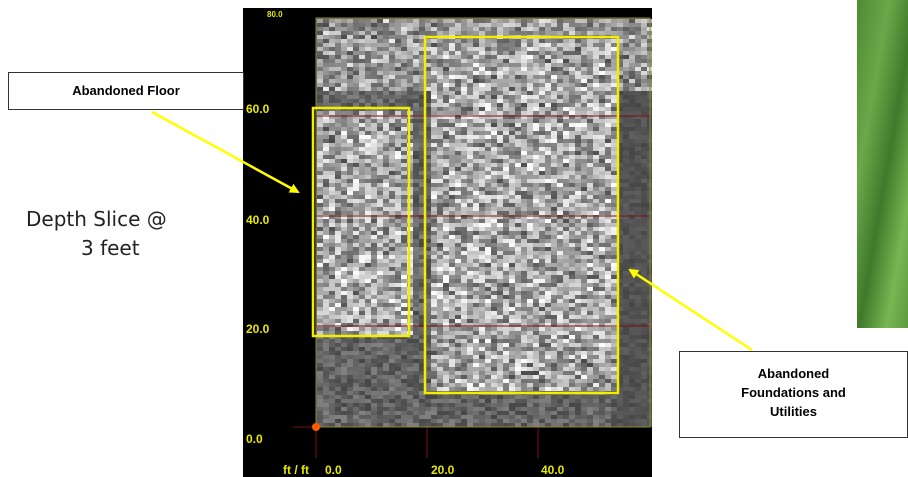 The width and height of the screenshot is (908, 477). I want to click on depth-caption-line2: 3 feet, so click(110, 248).